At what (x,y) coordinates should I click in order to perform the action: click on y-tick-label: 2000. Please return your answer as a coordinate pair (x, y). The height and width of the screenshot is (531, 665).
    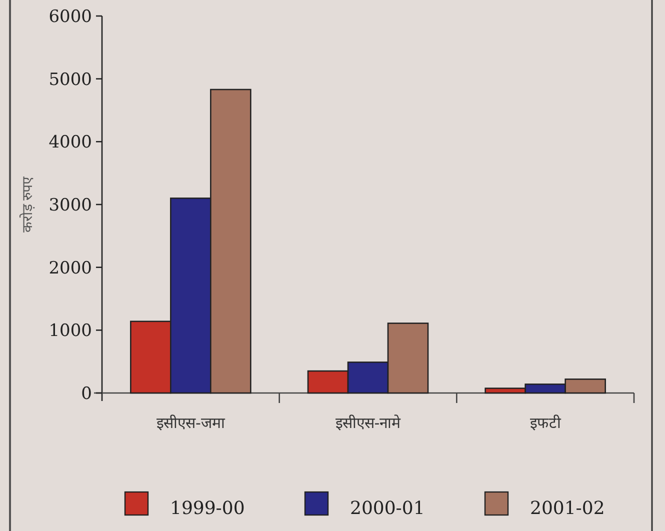
    Looking at the image, I should click on (70, 268).